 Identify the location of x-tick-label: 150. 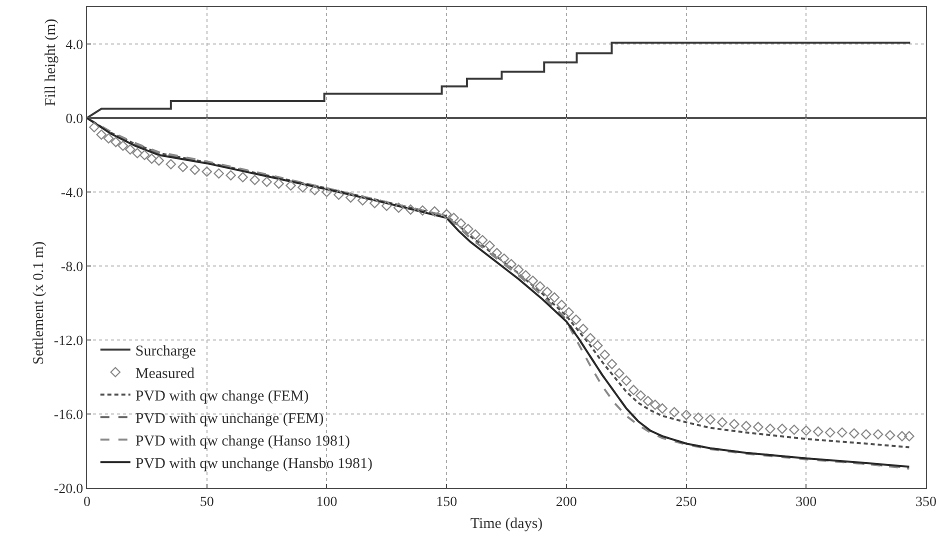
(447, 502).